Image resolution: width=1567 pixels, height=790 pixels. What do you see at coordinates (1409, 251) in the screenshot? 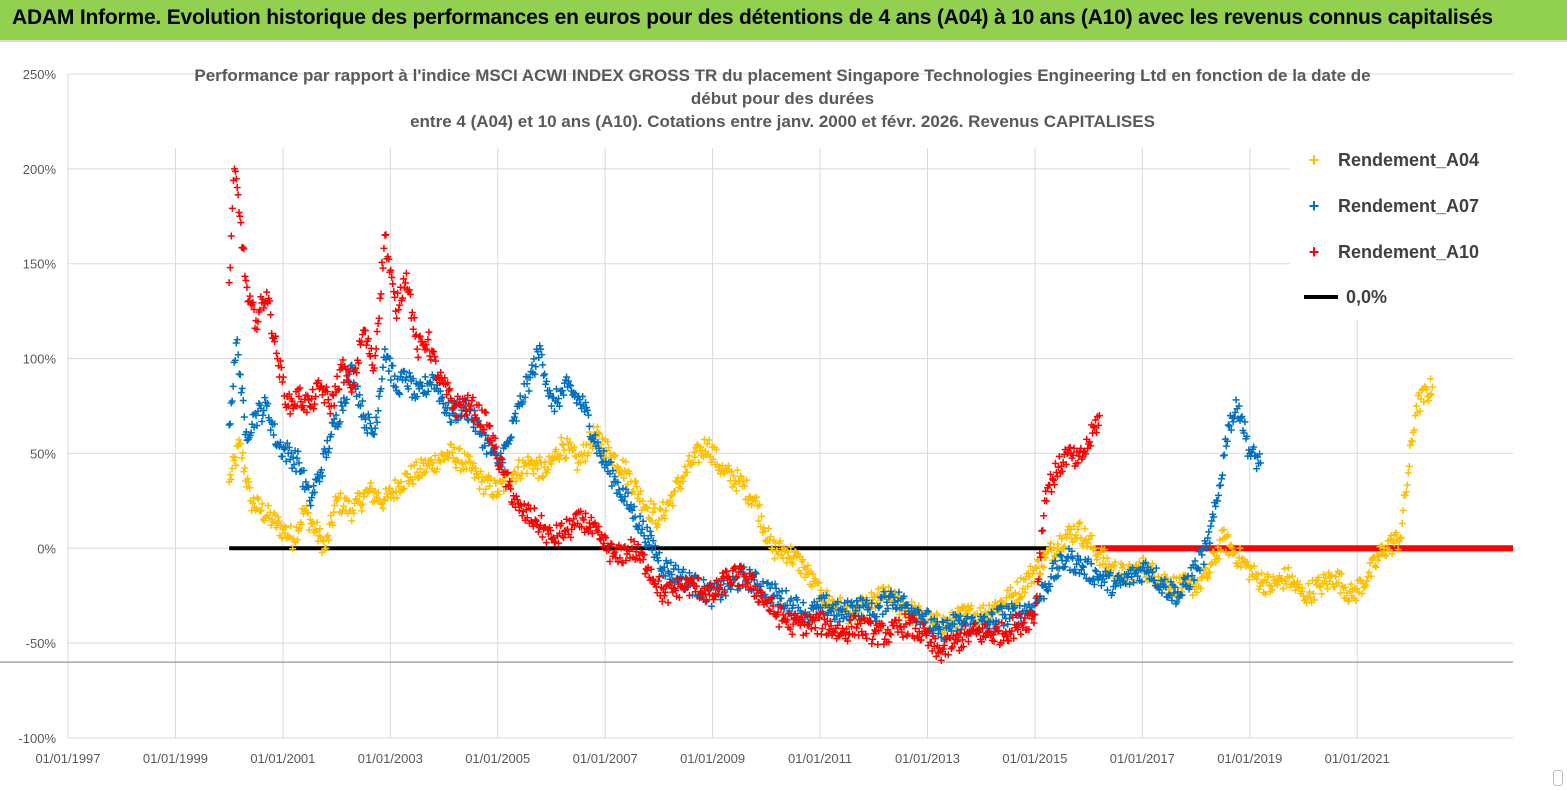
I see `legend-label-a10: Rendement_A10` at bounding box center [1409, 251].